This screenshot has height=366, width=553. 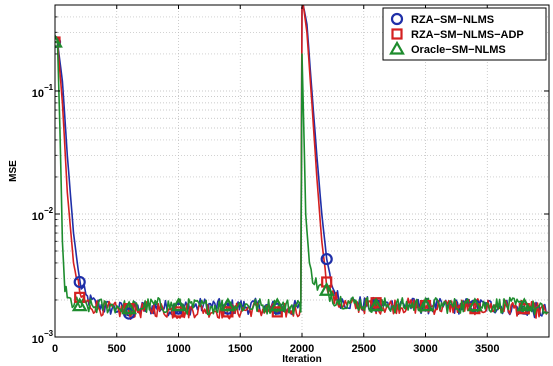 I want to click on x-tick-label-0: 0, so click(x=55, y=349).